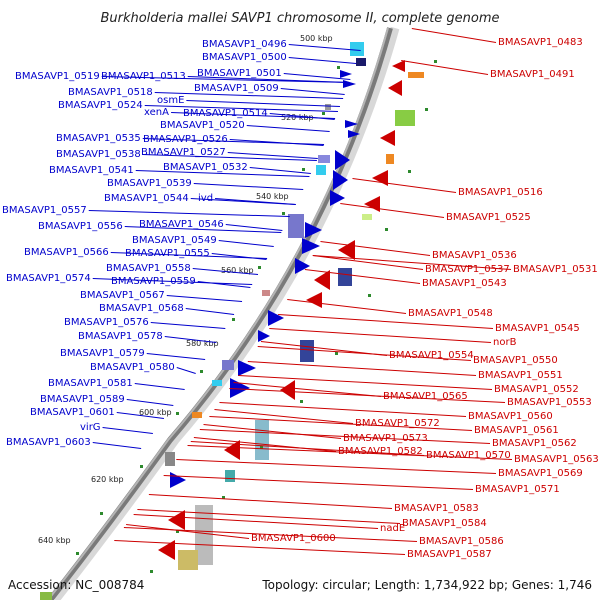  I want to click on forward-gene-label: BMASAVP1_0539, so click(149, 183).